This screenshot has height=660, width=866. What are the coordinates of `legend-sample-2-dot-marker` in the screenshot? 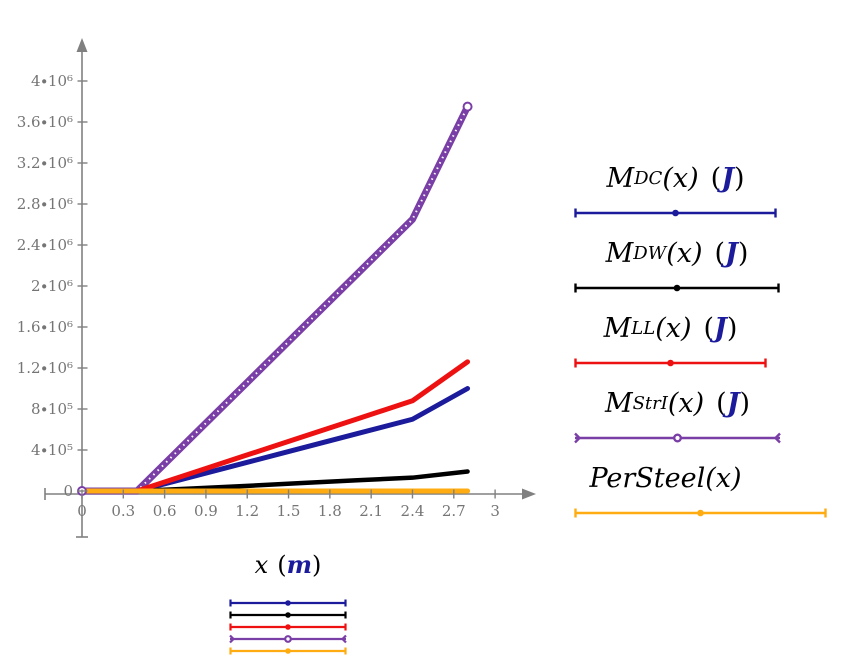 It's located at (670, 363).